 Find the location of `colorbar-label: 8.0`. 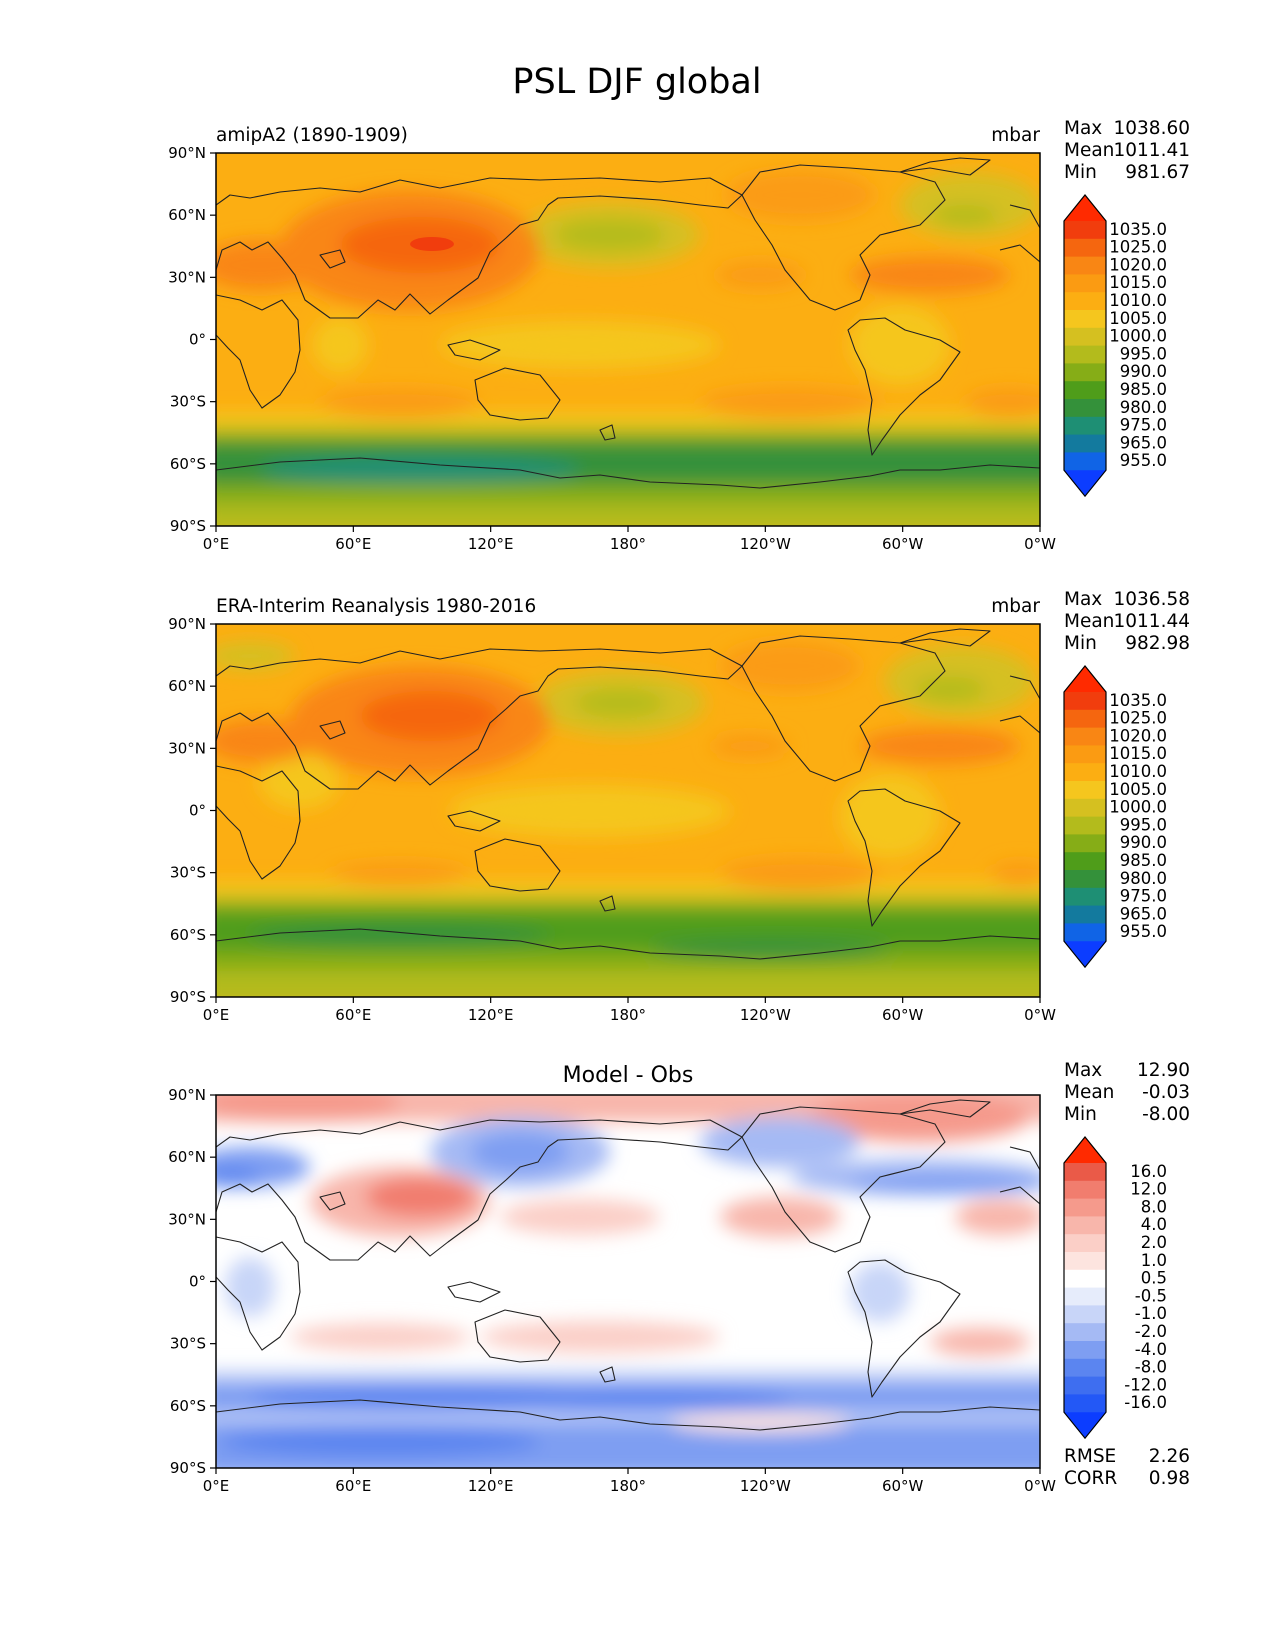

colorbar-label: 8.0 is located at coordinates (1154, 1206).